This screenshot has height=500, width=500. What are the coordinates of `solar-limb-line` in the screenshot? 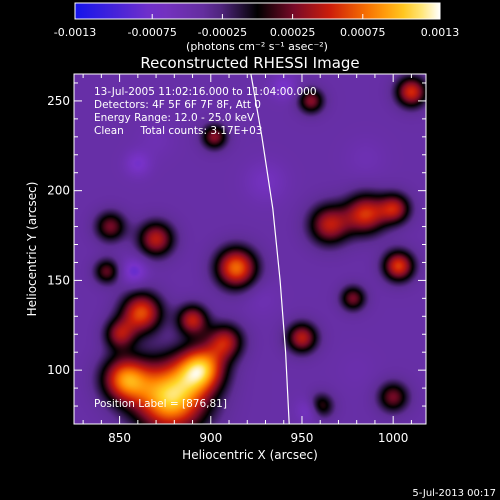 It's located at (270, 249).